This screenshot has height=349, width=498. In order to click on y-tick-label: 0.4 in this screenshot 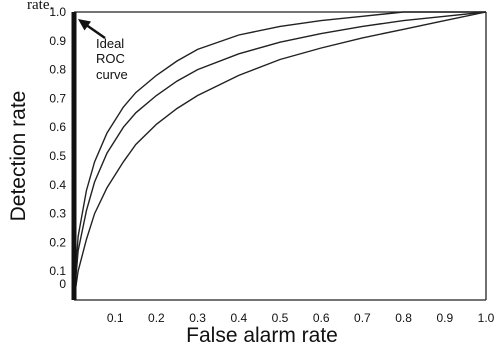, I will do `click(57, 185)`.